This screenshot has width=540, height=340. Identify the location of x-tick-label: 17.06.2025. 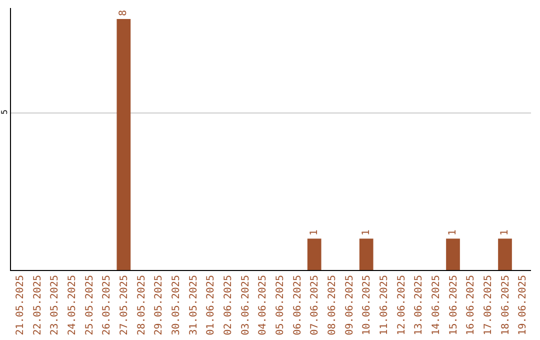
(488, 305).